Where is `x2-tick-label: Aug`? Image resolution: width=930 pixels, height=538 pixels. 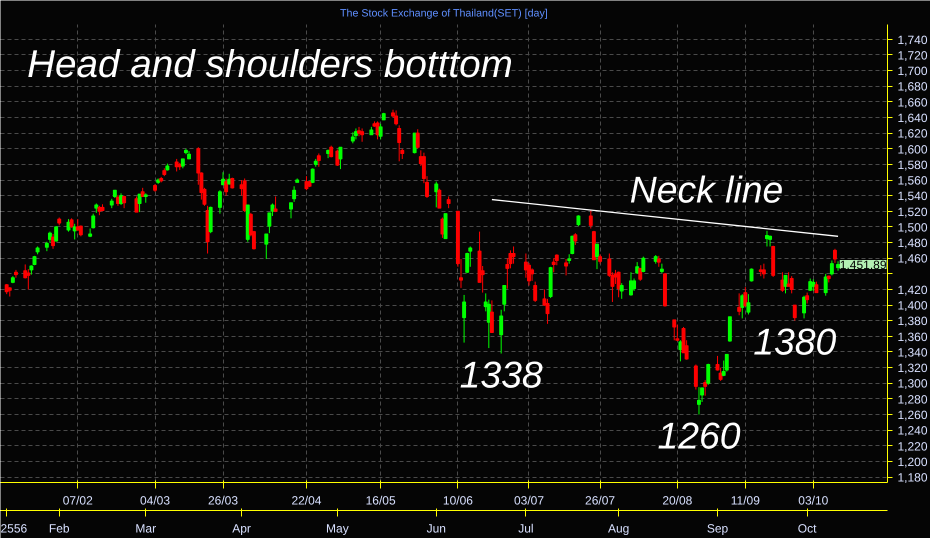 x2-tick-label: Aug is located at coordinates (619, 529).